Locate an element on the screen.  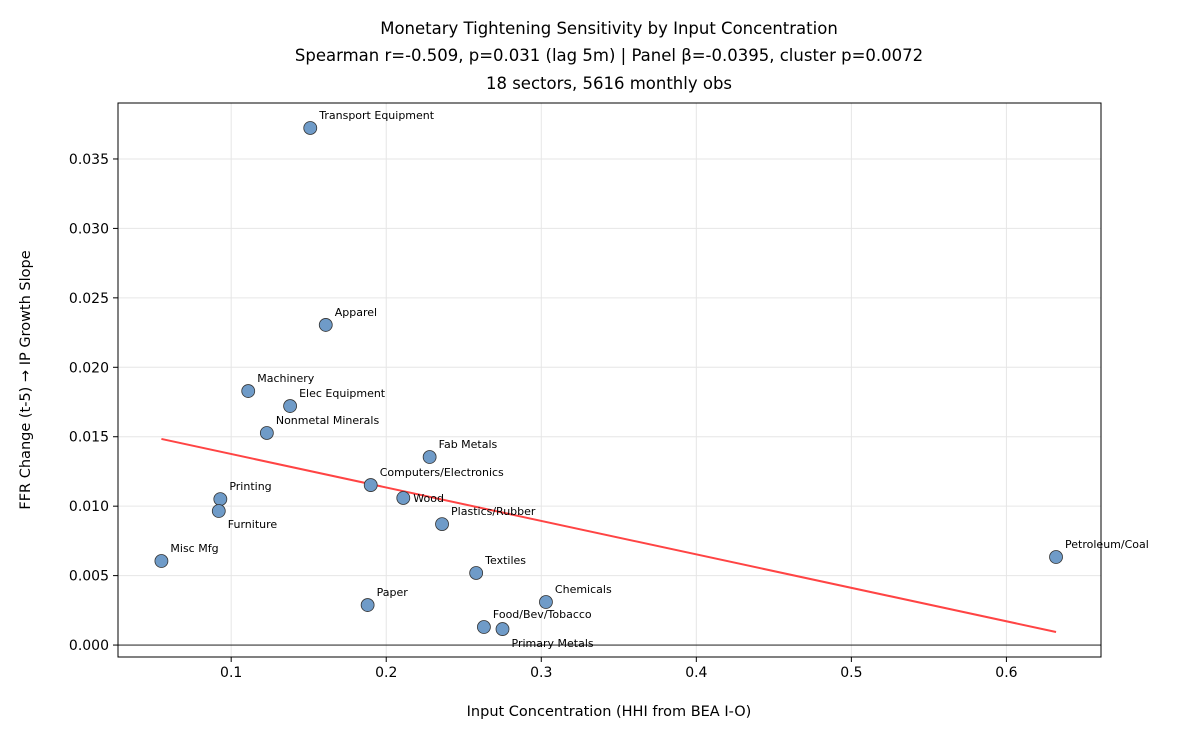
x-tick-label: 0.6 is located at coordinates (1006, 673).